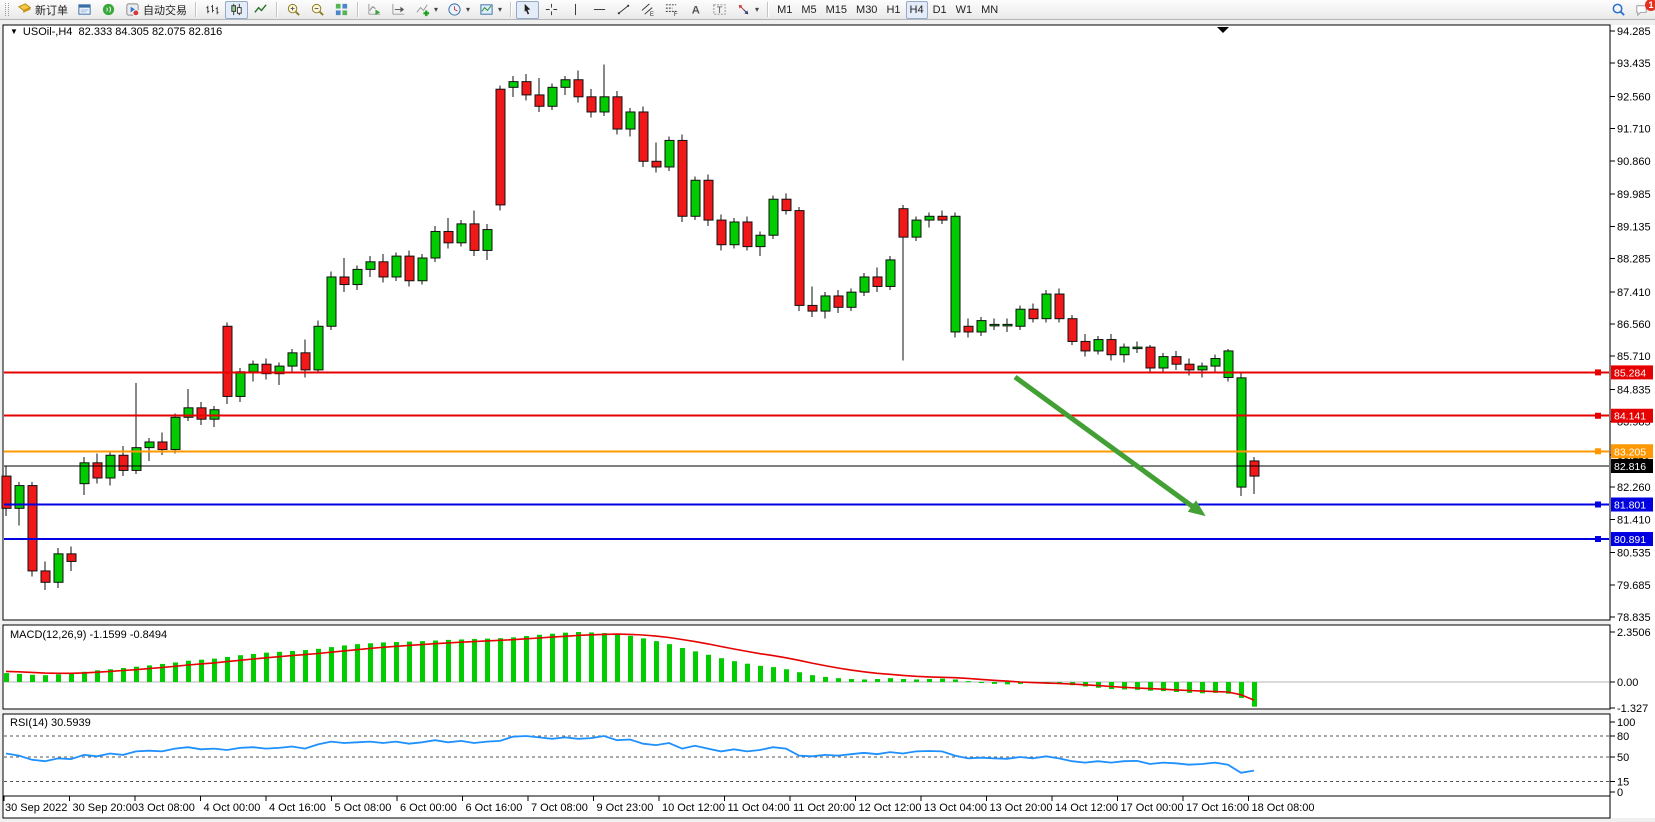 The image size is (1655, 822). I want to click on svg-text: 2.3506, so click(1634, 633).